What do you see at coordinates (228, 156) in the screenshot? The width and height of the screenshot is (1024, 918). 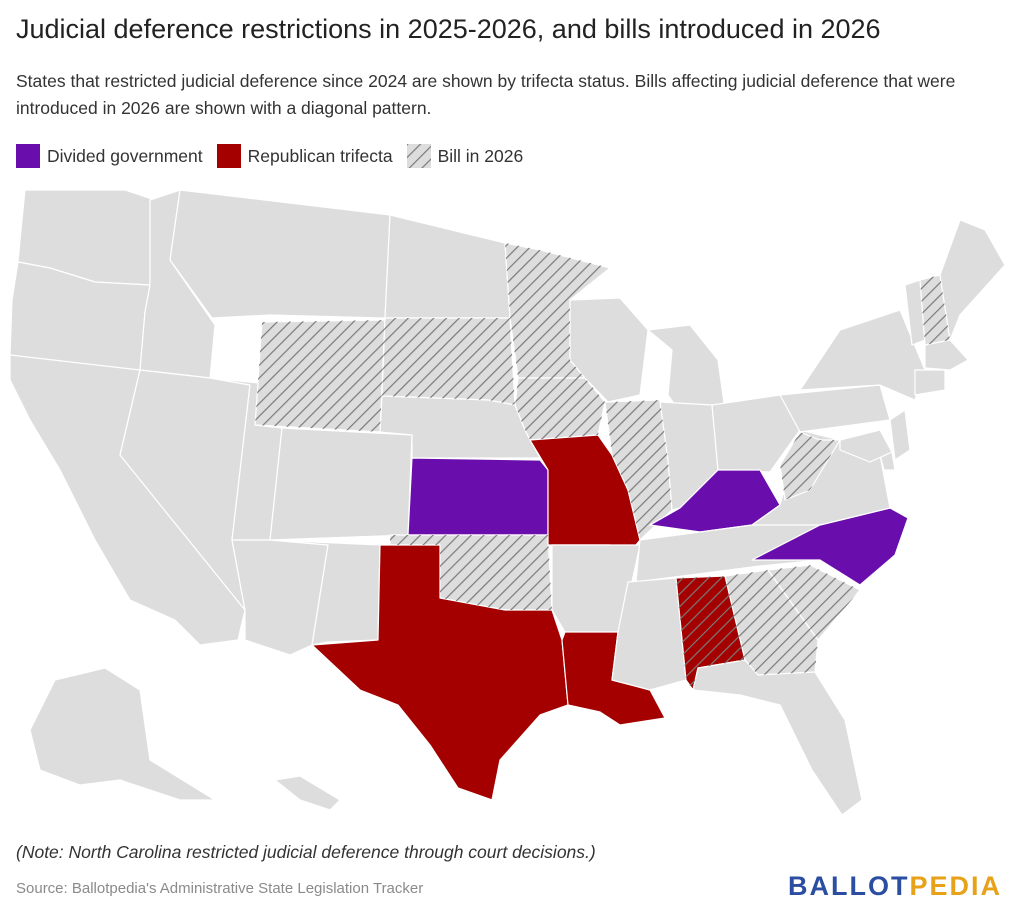 I see `legend-swatch-republican` at bounding box center [228, 156].